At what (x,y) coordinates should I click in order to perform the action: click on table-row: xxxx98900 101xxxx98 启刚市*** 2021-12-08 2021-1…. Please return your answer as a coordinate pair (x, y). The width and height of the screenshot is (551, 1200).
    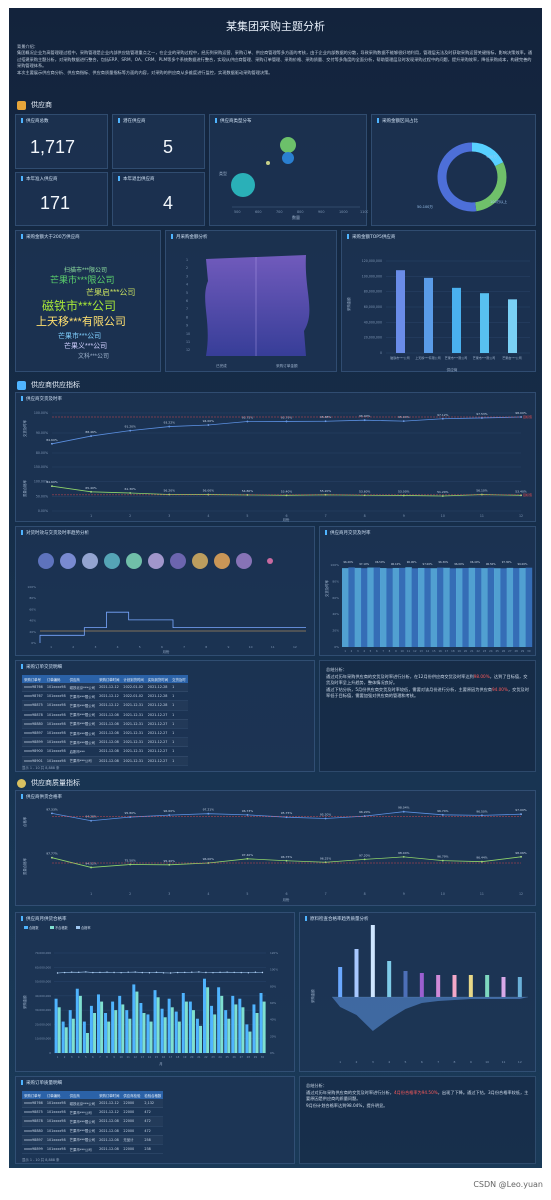
    Looking at the image, I should click on (105, 751).